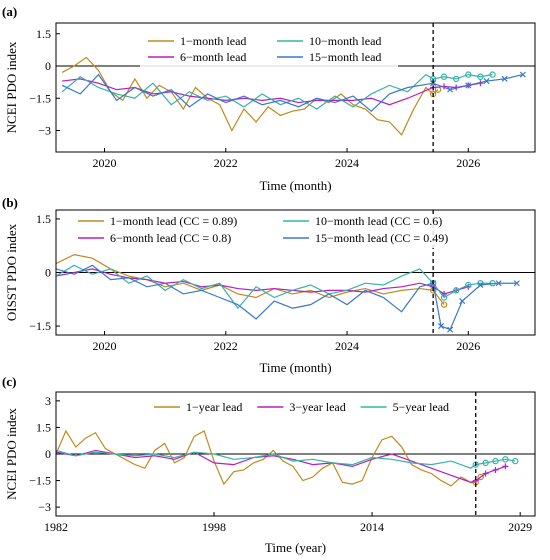  I want to click on legend-entry: 6−month lead (CC = 0.8), so click(170, 238).